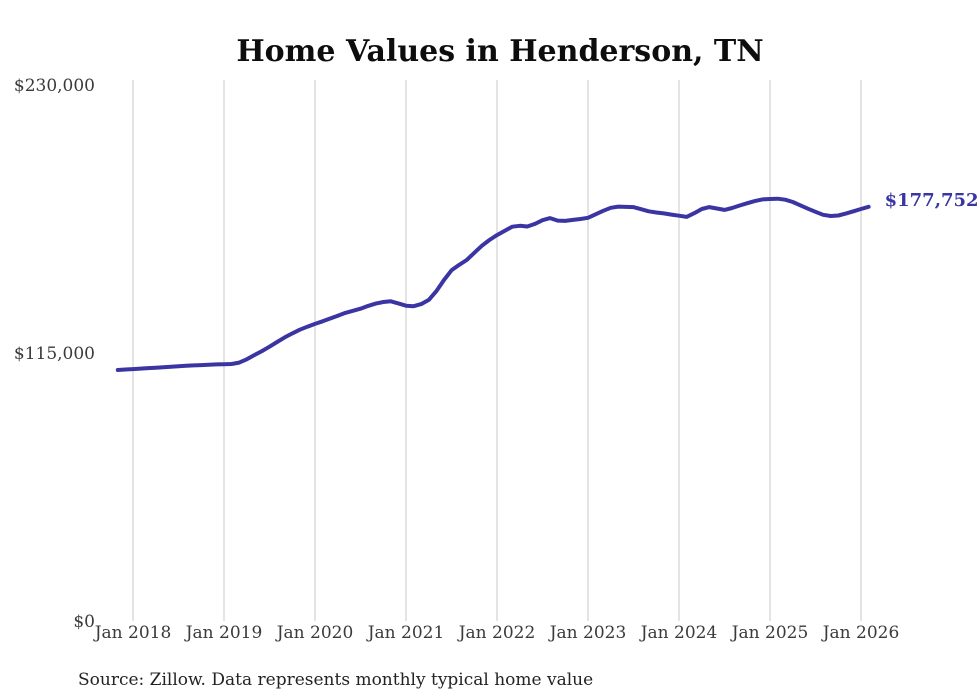  I want to click on x-axis-tick-label: Jan 2026, so click(860, 633).